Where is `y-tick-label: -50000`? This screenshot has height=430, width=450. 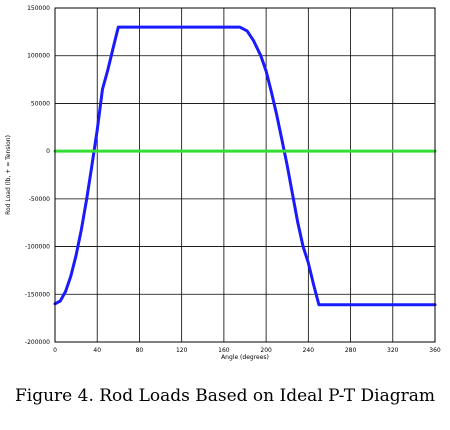
y-tick-label: -50000 is located at coordinates (39, 199).